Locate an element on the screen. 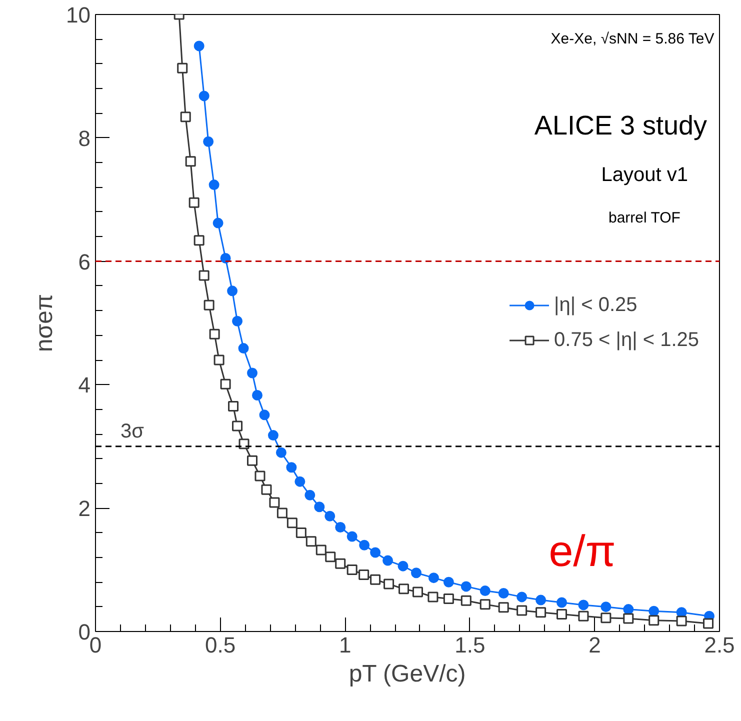 This screenshot has height=721, width=741. annotation: Layout v1 is located at coordinates (644, 175).